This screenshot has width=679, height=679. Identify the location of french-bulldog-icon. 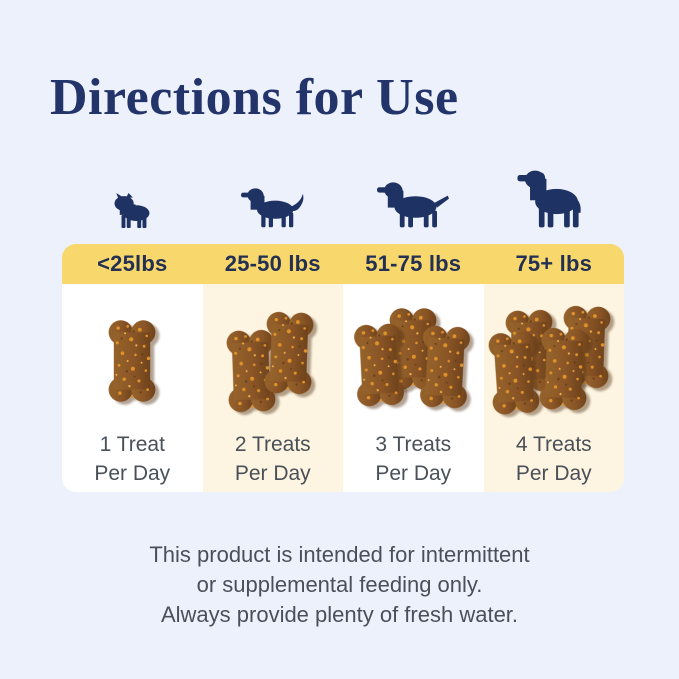
(132, 210).